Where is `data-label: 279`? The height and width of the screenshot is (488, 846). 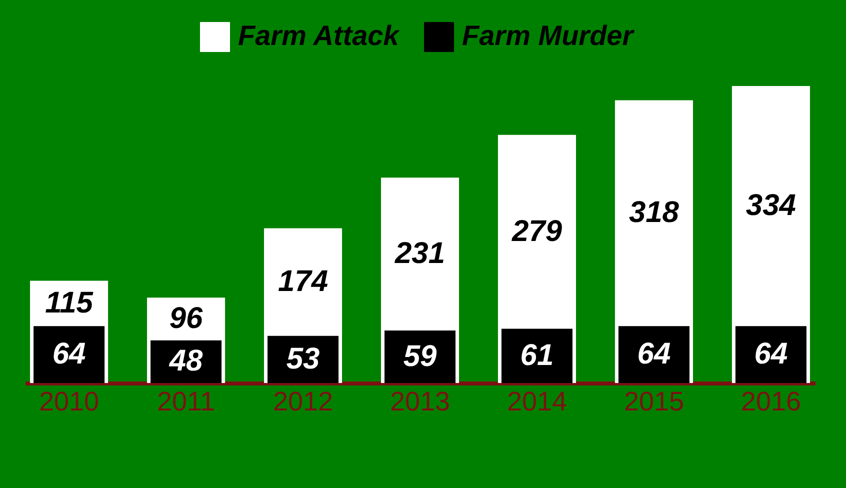
data-label: 279 is located at coordinates (536, 231).